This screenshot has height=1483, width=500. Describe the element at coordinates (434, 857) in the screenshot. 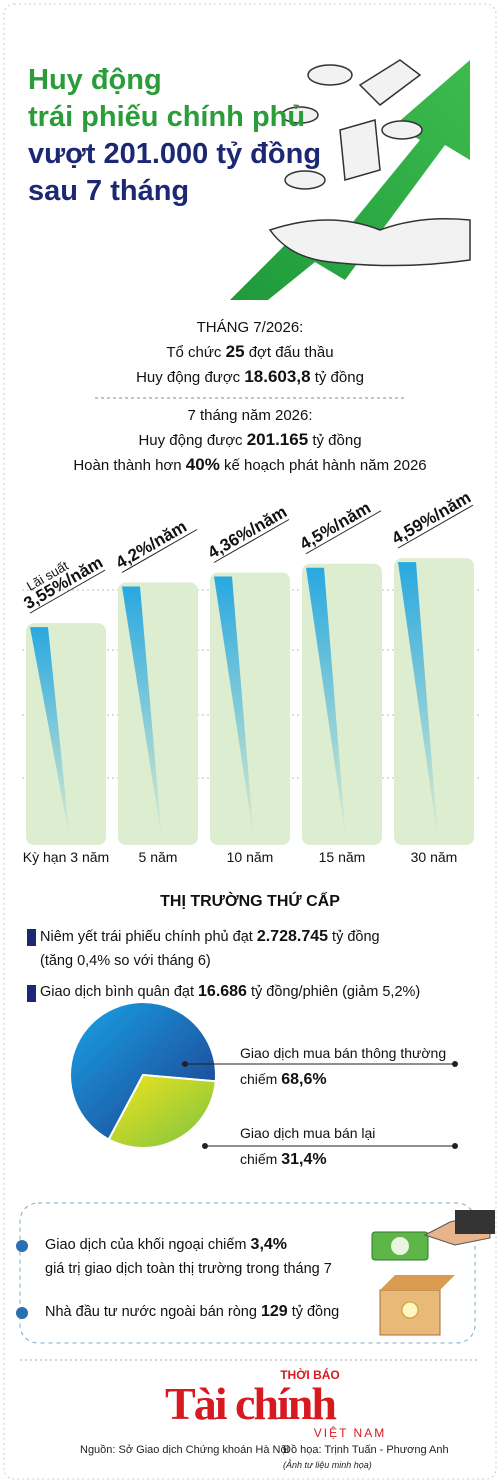

I see `x-tick-label: 30 năm` at that location.